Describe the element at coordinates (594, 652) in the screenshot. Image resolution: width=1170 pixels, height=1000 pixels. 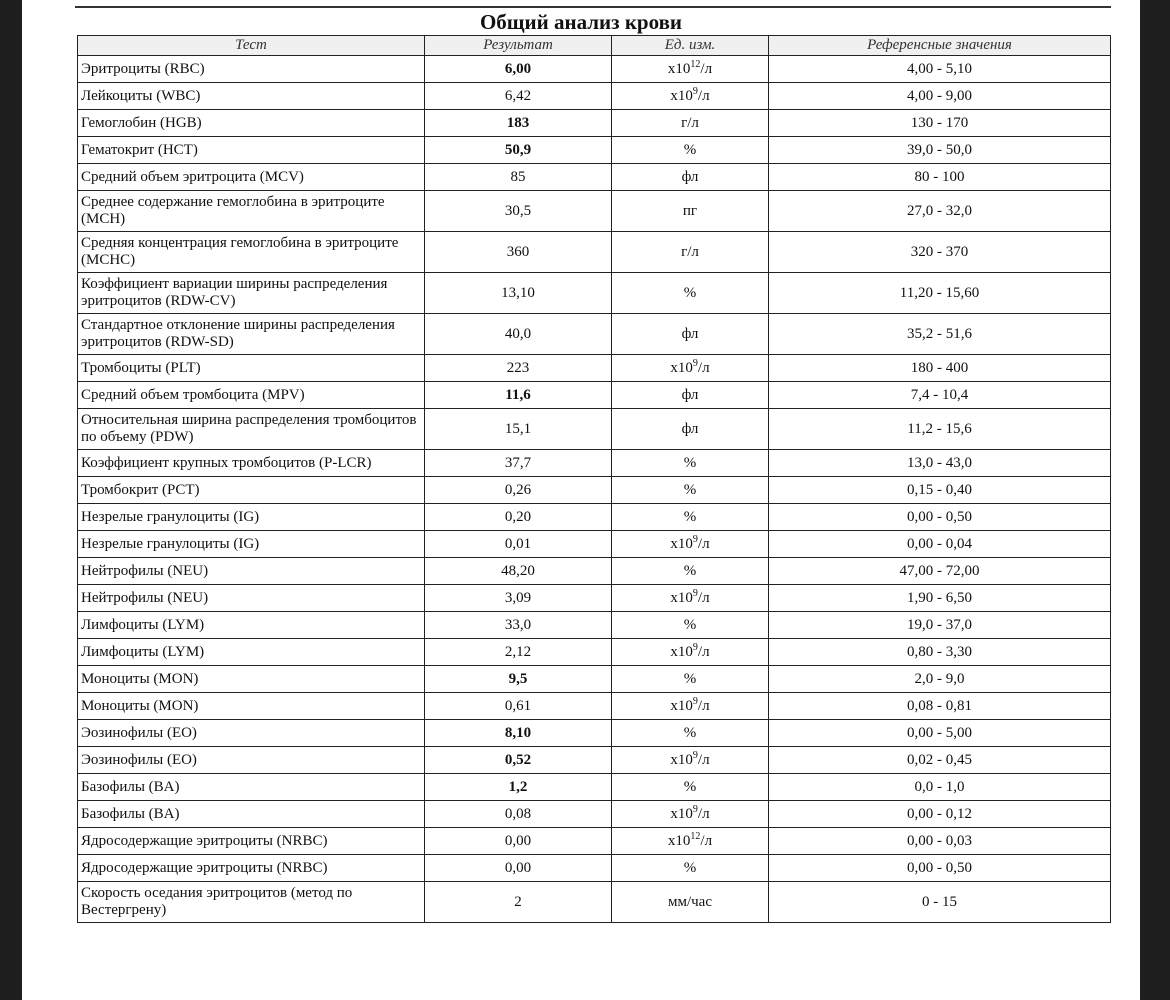
I see `table-row: Лимфоциты (LYM) 2,12 x109/л 0,80 - 3,30` at that location.